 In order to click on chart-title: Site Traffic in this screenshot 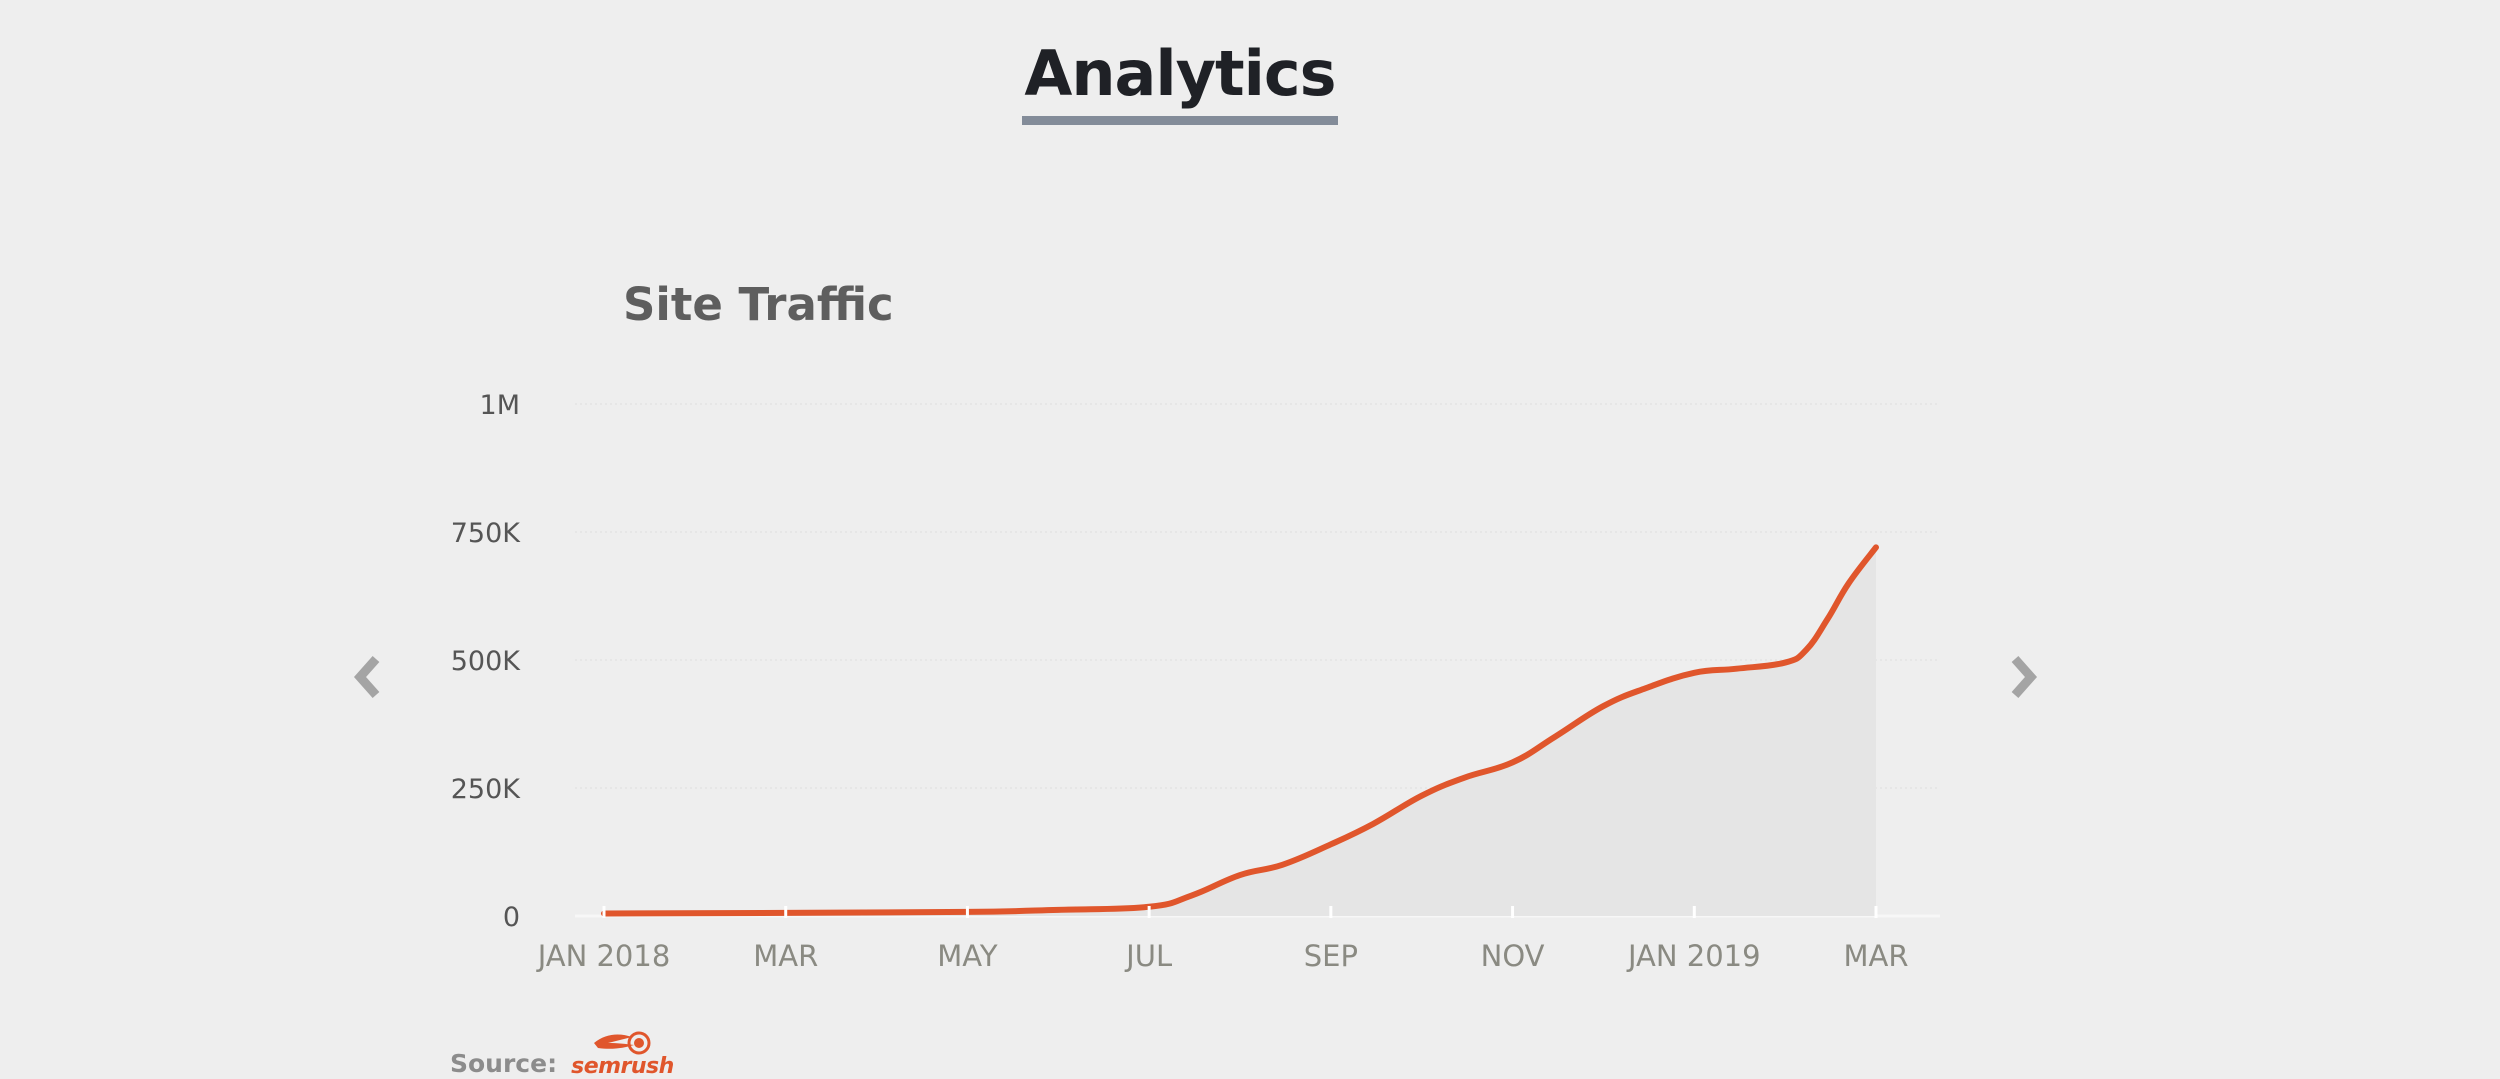, I will do `click(758, 304)`.